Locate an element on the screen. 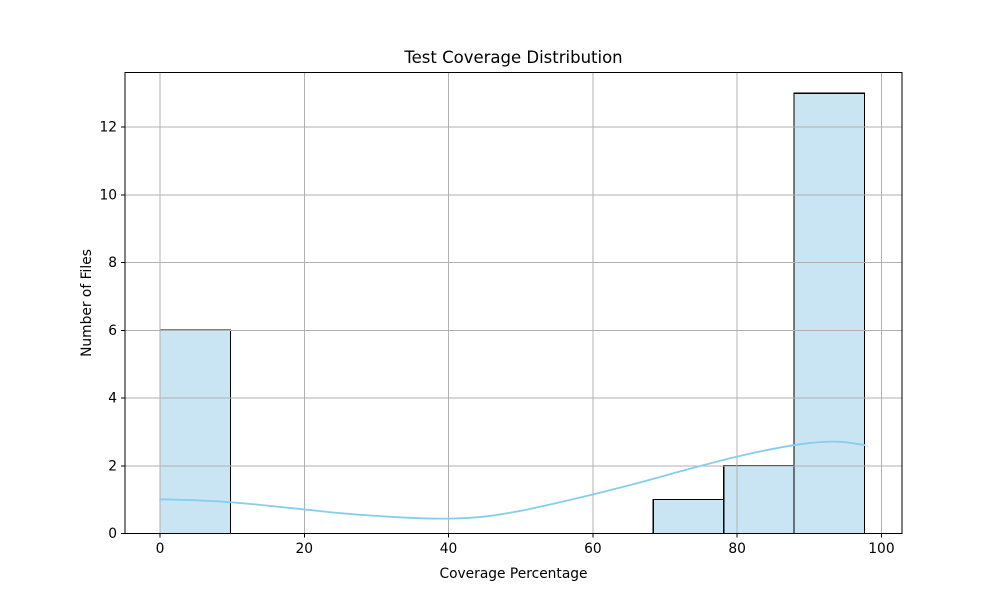 Image resolution: width=1000 pixels, height=600 pixels. x-tick-label: 40 is located at coordinates (449, 549).